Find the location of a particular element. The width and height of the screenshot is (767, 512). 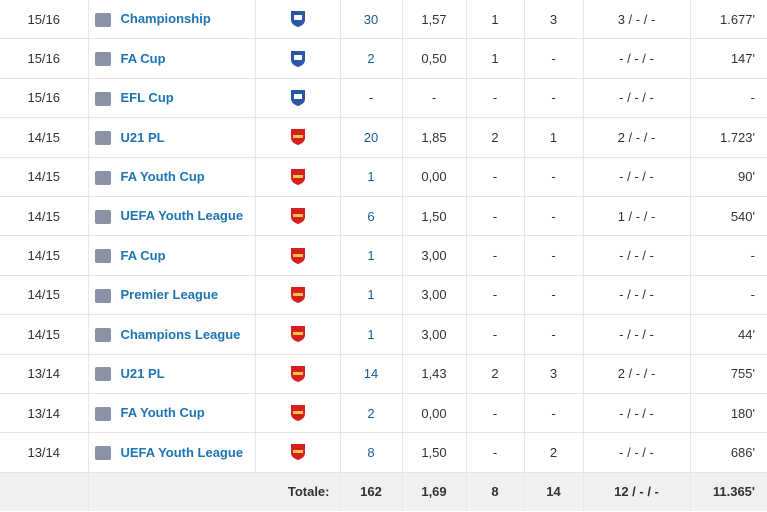

competition: Champions League is located at coordinates (180, 334).